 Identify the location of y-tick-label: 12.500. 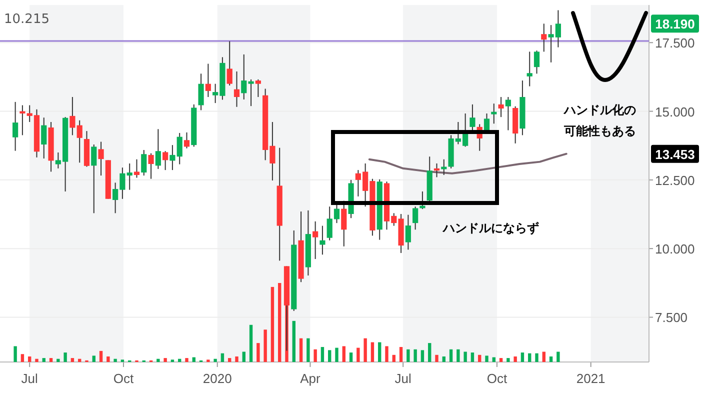
(675, 180).